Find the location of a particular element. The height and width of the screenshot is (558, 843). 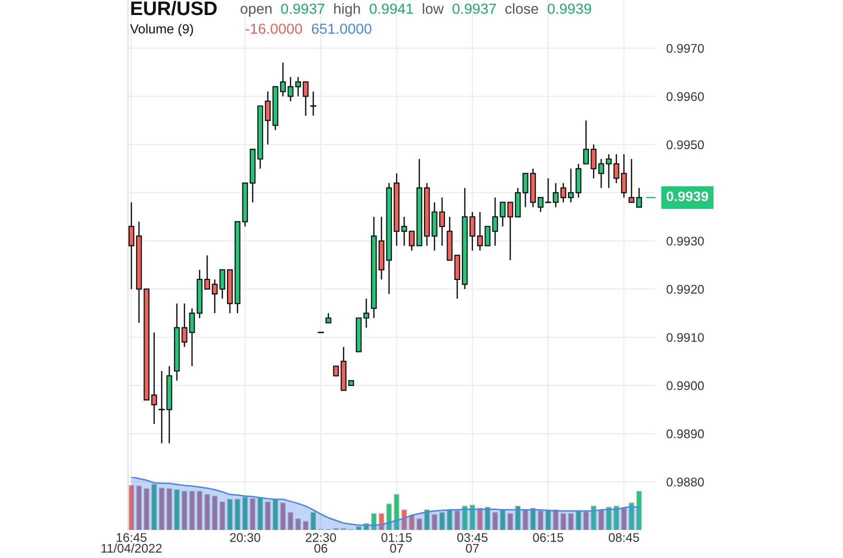

y-tick-label: 0.9910 is located at coordinates (685, 337).